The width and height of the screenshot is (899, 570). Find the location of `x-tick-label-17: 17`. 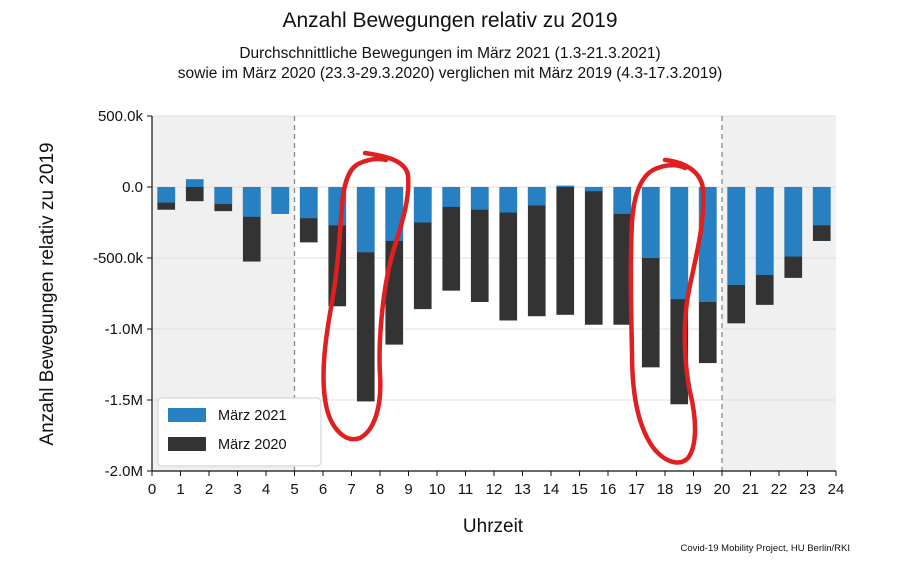

x-tick-label-17: 17 is located at coordinates (636, 489).